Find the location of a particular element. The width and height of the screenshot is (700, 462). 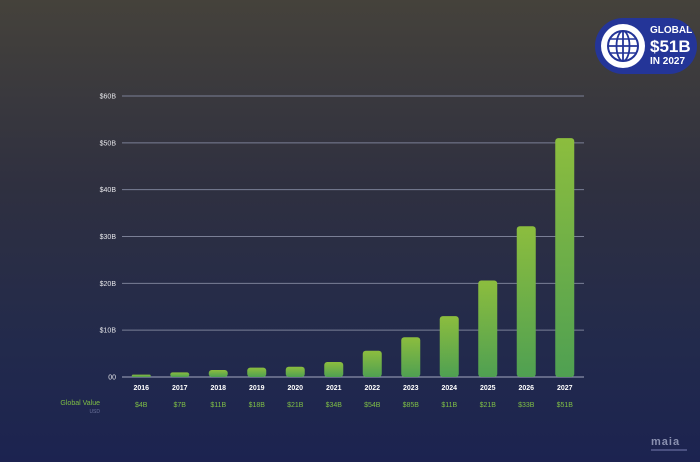

value-label: $7B is located at coordinates (180, 405).